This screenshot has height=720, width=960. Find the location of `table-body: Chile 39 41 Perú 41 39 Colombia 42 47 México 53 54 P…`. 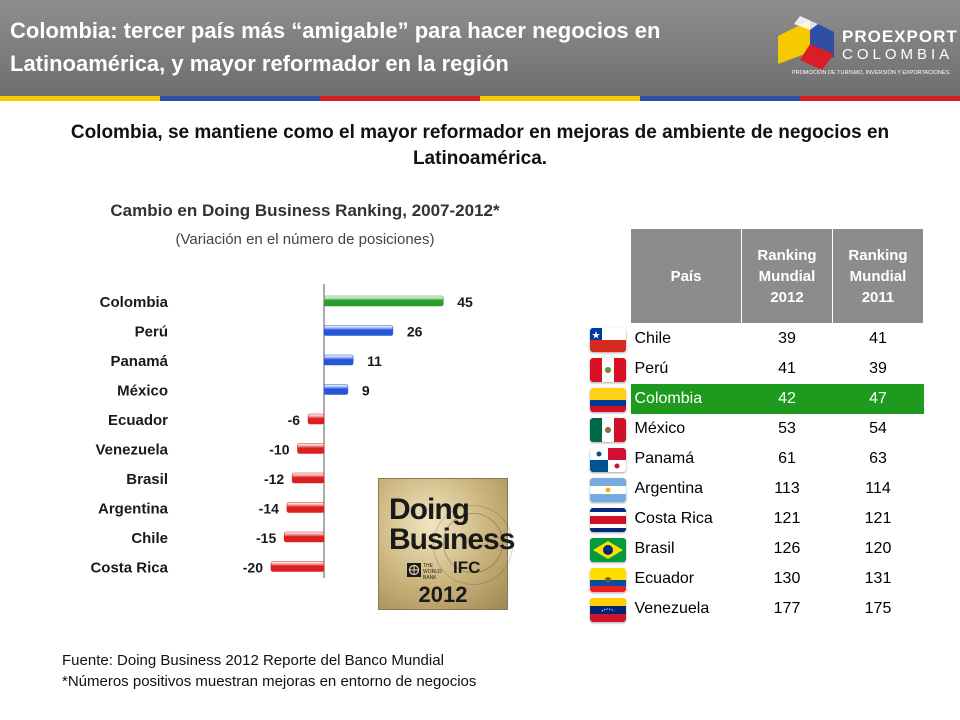

table-body: Chile 39 41 Perú 41 39 Colombia 42 47 México 53 54 P… is located at coordinates (777, 474).